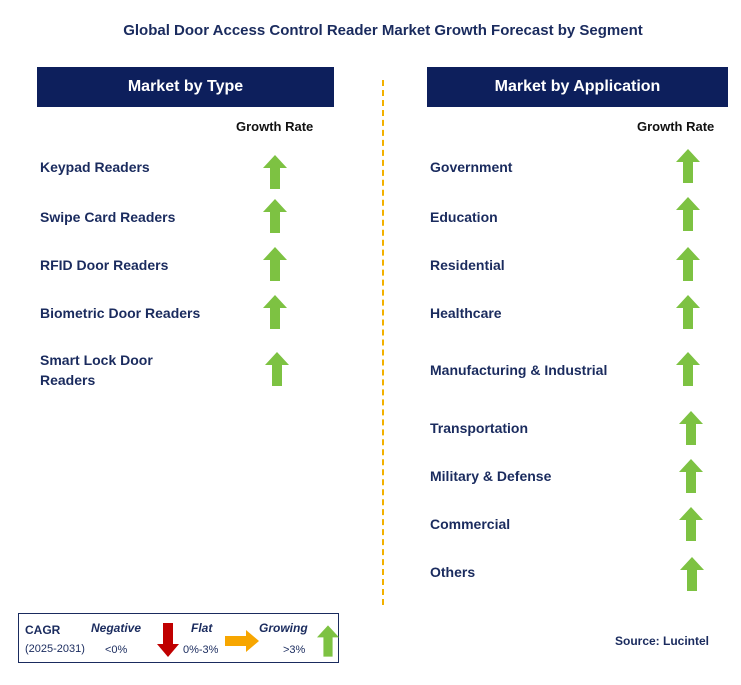 The height and width of the screenshot is (685, 741). What do you see at coordinates (242, 641) in the screenshot?
I see `right-arrow-icon` at bounding box center [242, 641].